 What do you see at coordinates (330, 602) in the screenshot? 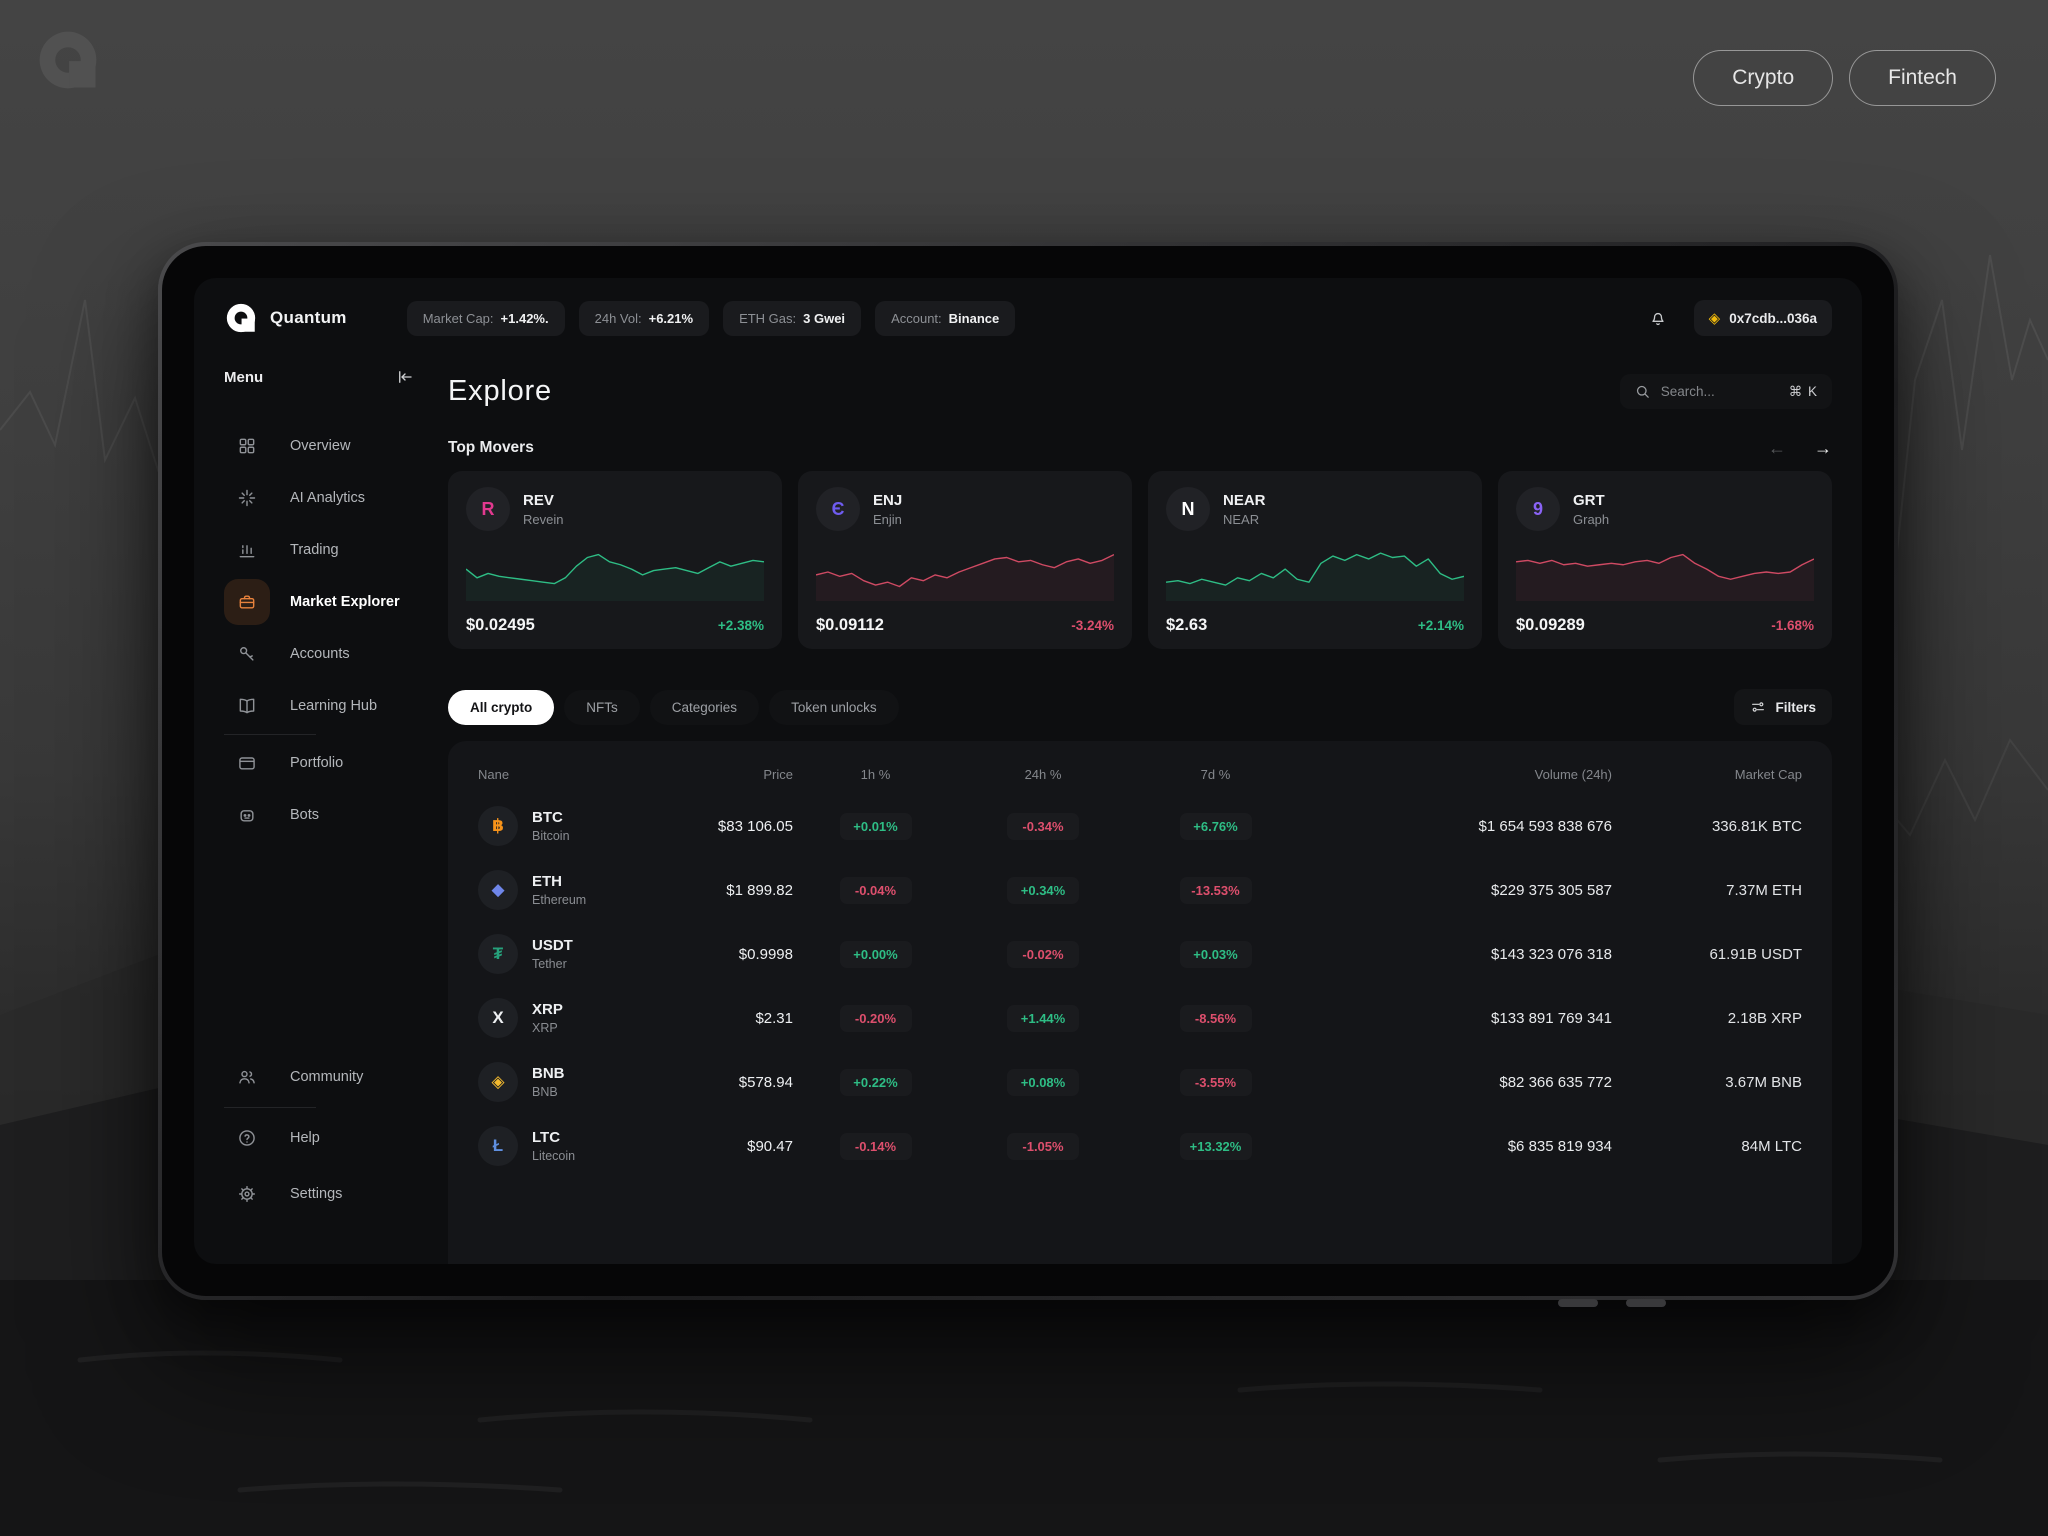
I see `sidebar-item-market-explorer: Market Explorer` at bounding box center [330, 602].